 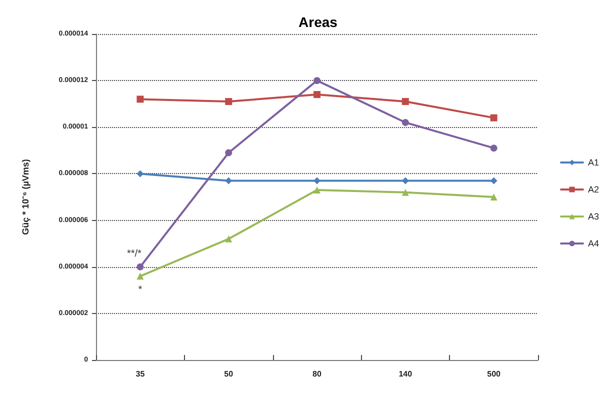 What do you see at coordinates (594, 217) in the screenshot?
I see `legend-label: A3` at bounding box center [594, 217].